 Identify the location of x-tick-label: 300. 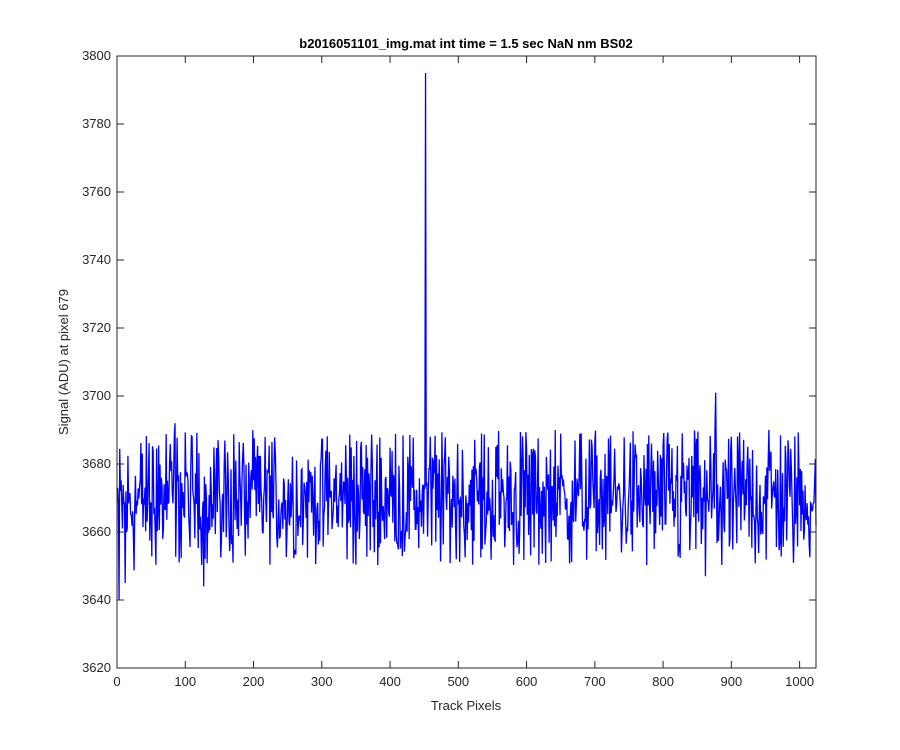
(322, 681).